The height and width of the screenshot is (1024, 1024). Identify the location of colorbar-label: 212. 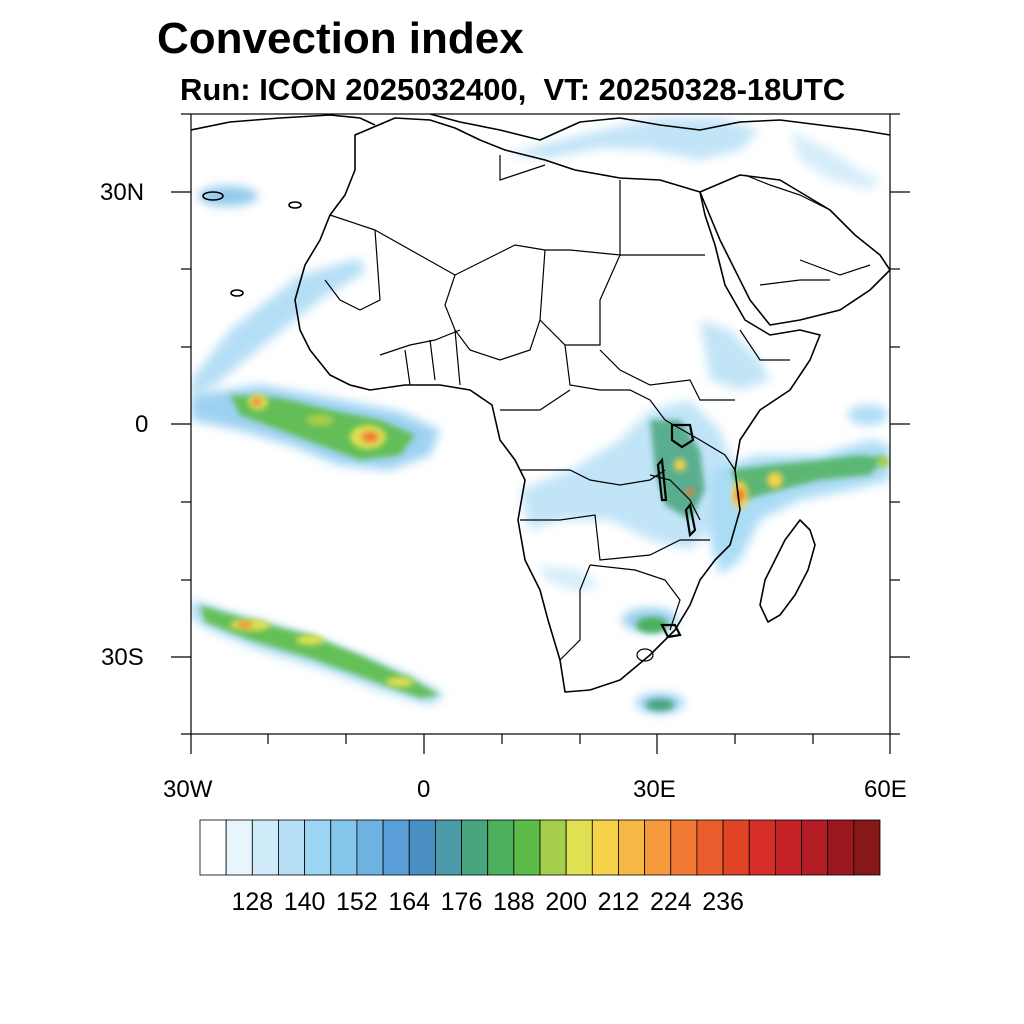
(618, 902).